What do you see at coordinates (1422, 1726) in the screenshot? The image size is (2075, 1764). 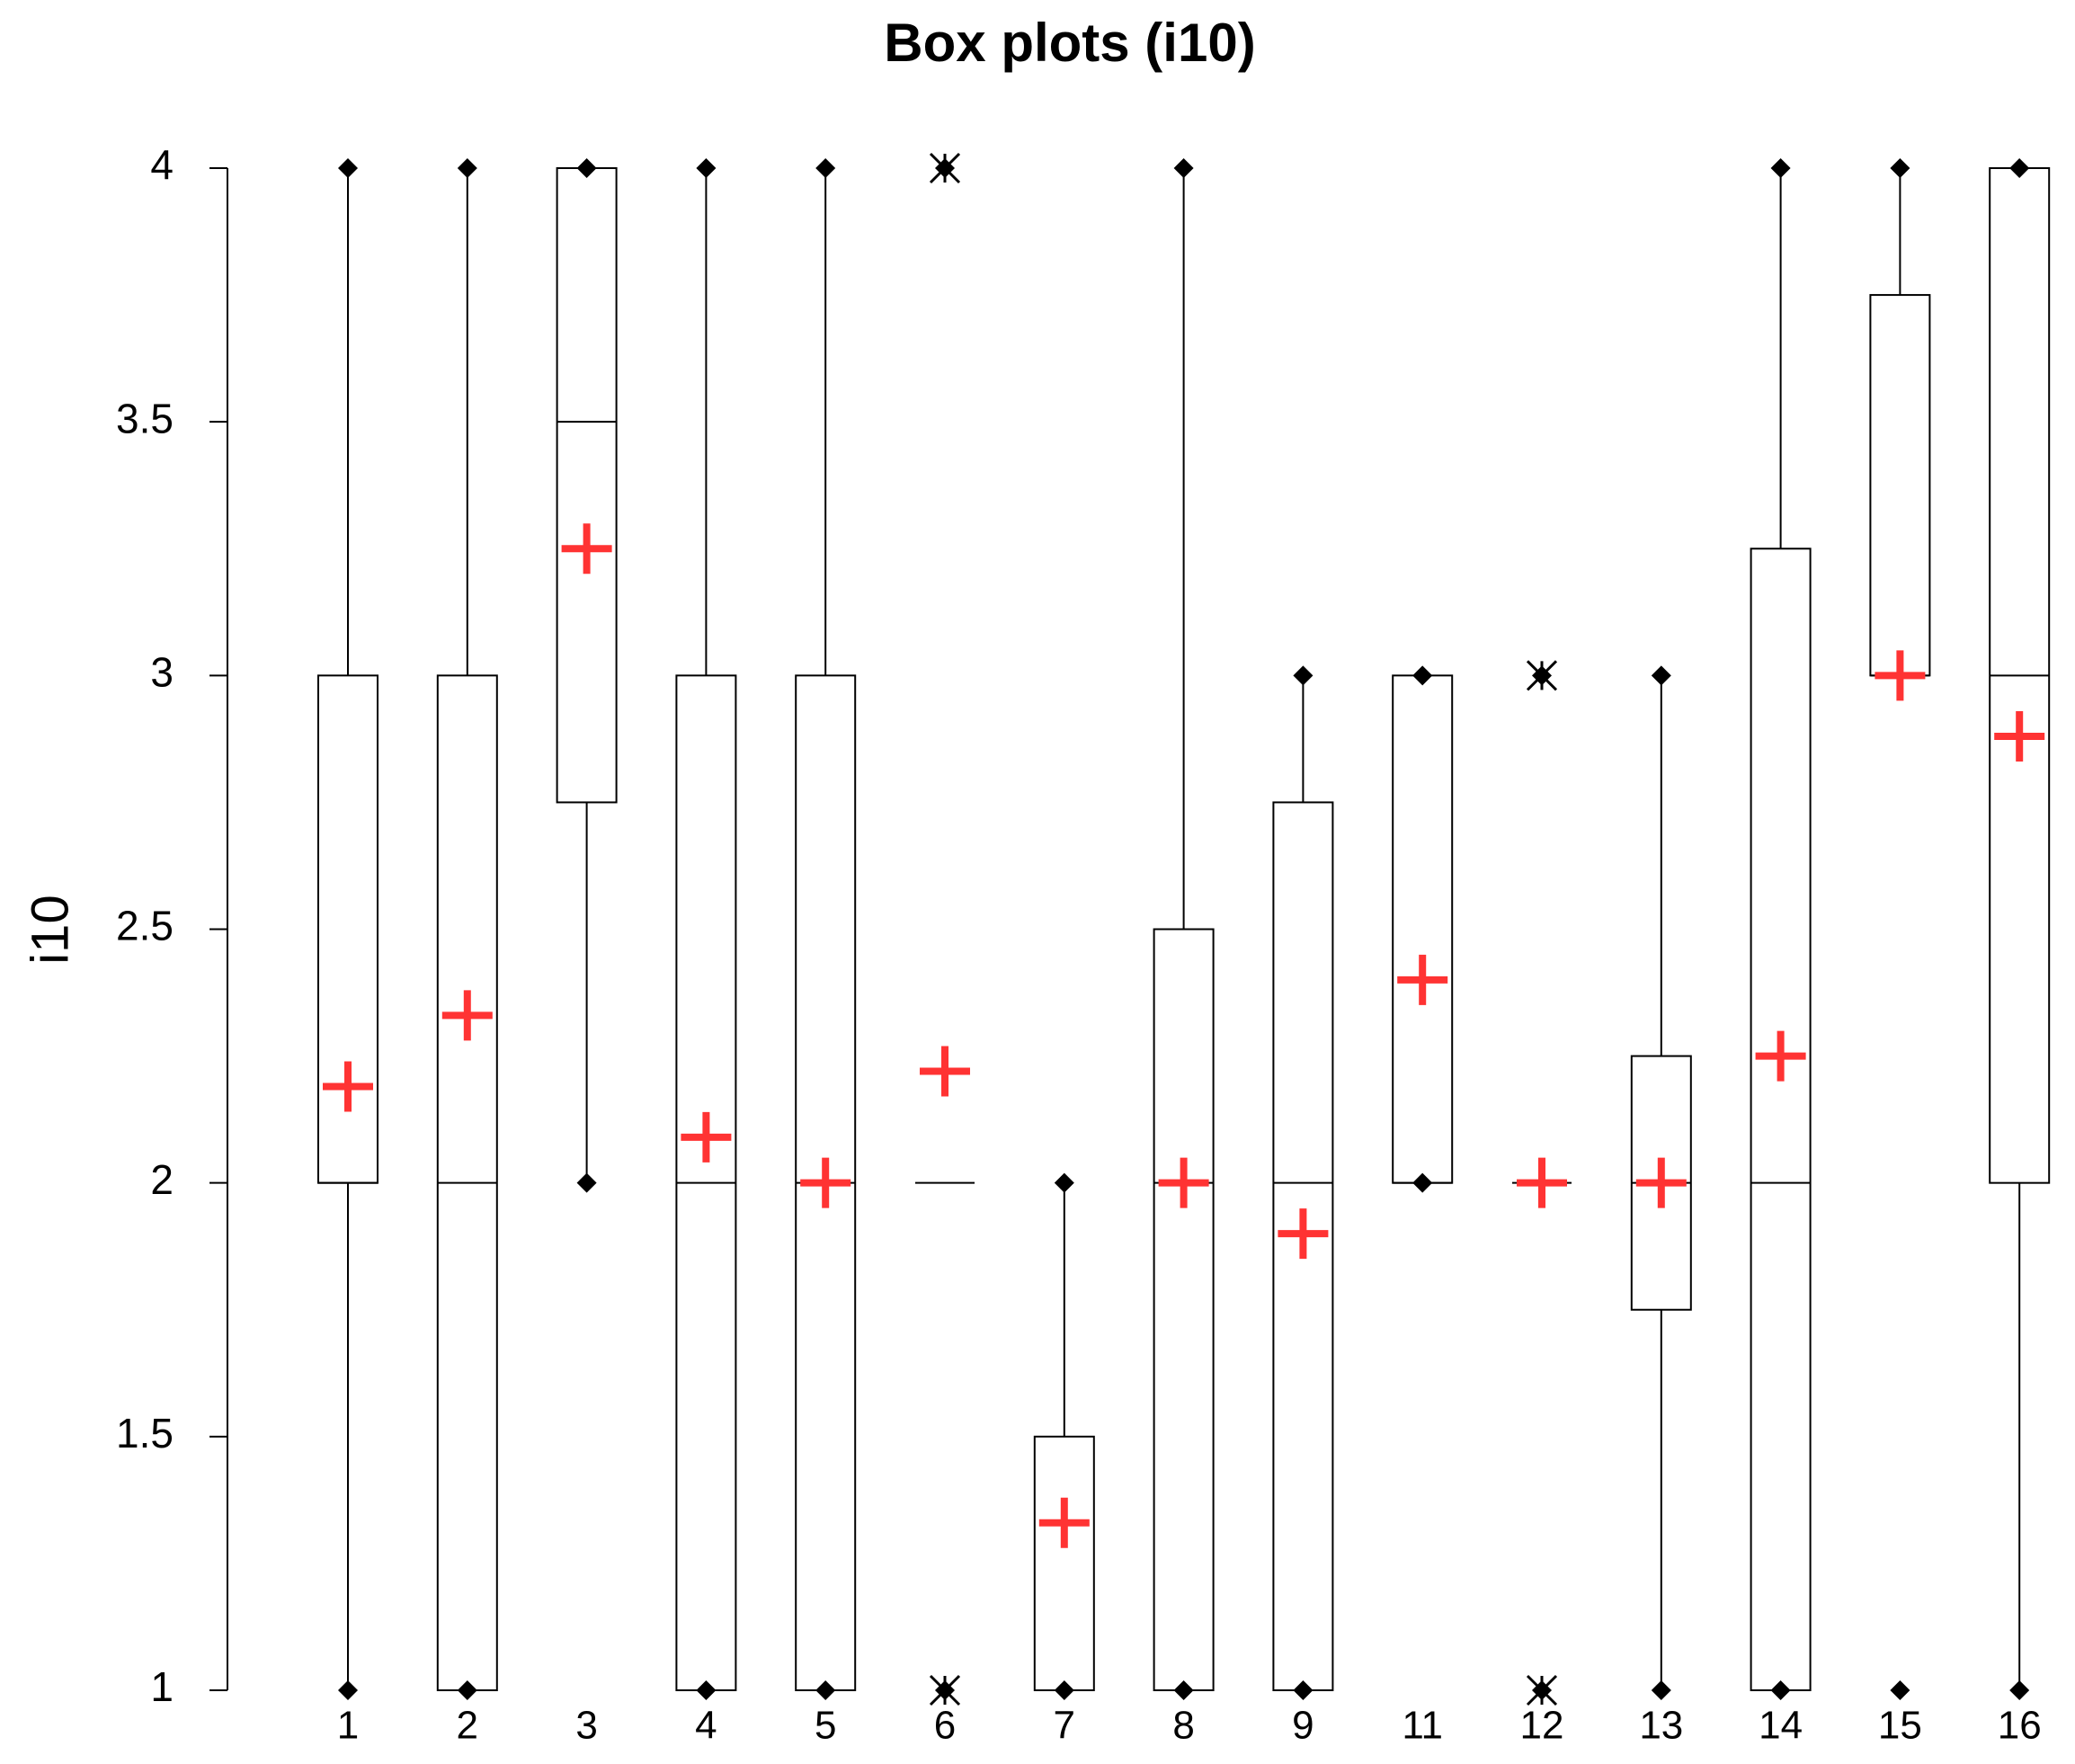 I see `x-tick-label: 11` at bounding box center [1422, 1726].